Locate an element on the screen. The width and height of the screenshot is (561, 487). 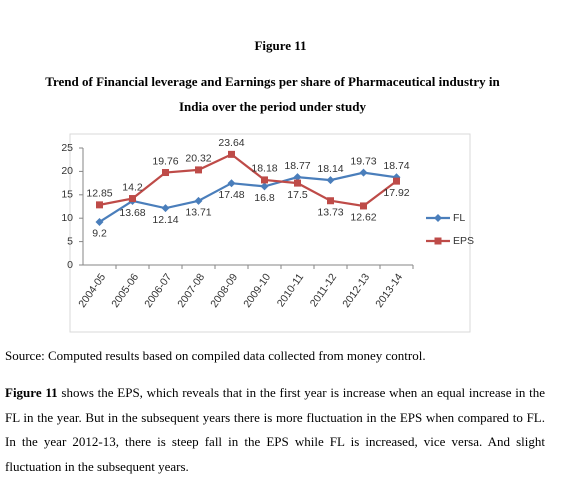
data-label: 18.14 is located at coordinates (330, 169).